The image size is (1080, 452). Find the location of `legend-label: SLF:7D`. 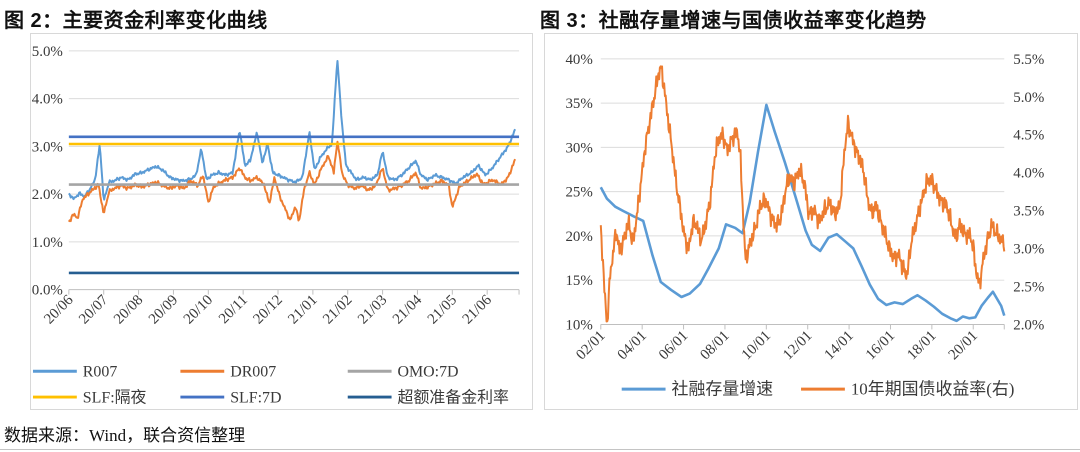

legend-label: SLF:7D is located at coordinates (255, 398).